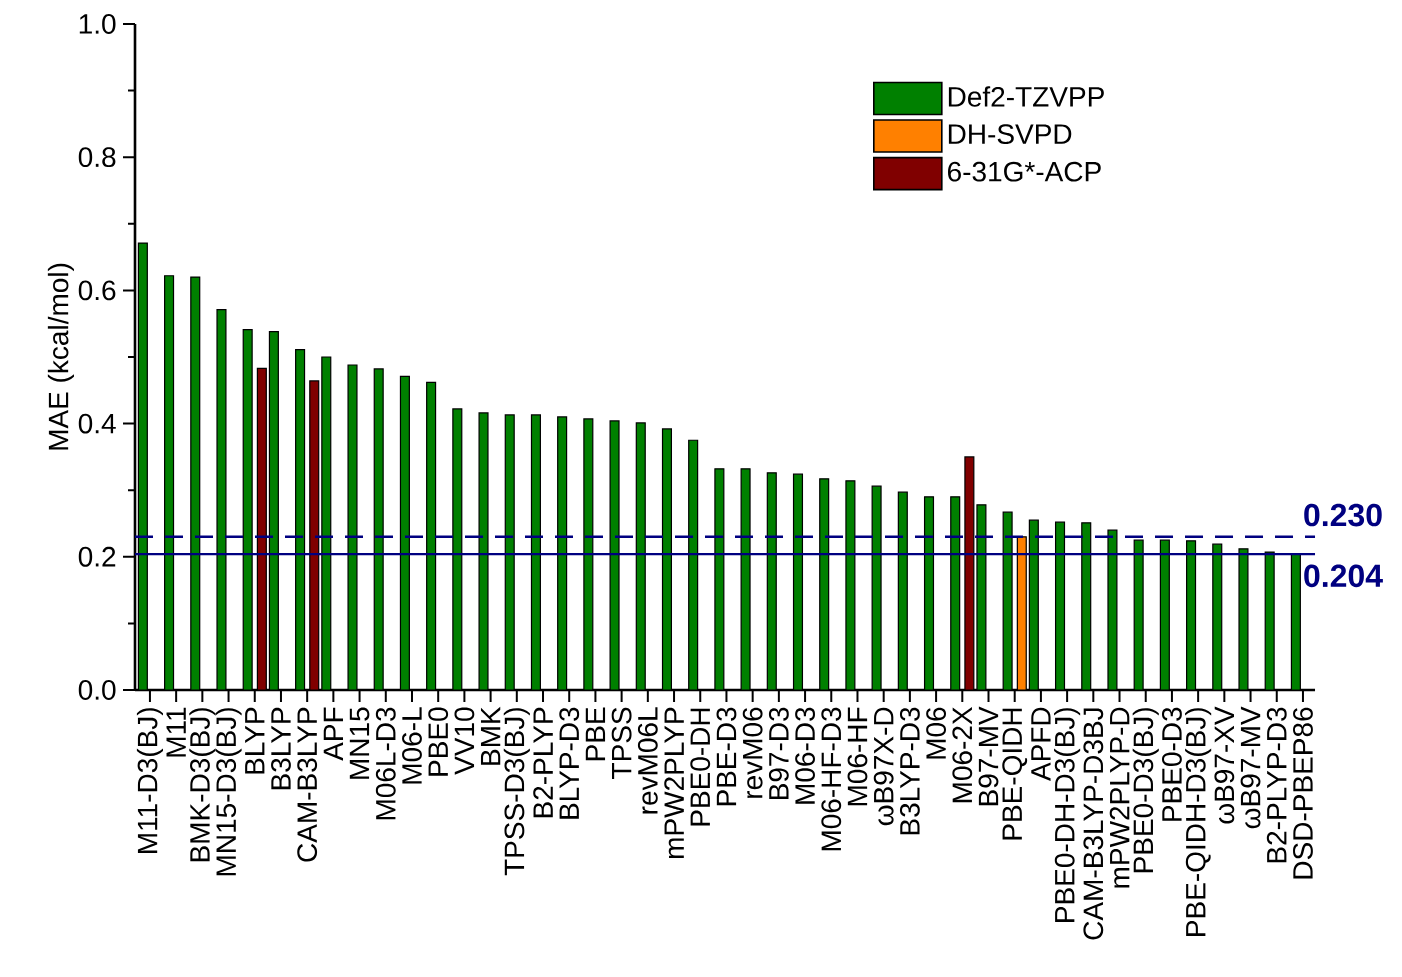 This screenshot has height=977, width=1402. Describe the element at coordinates (176, 732) in the screenshot. I see `x-tick-label: M11` at that location.